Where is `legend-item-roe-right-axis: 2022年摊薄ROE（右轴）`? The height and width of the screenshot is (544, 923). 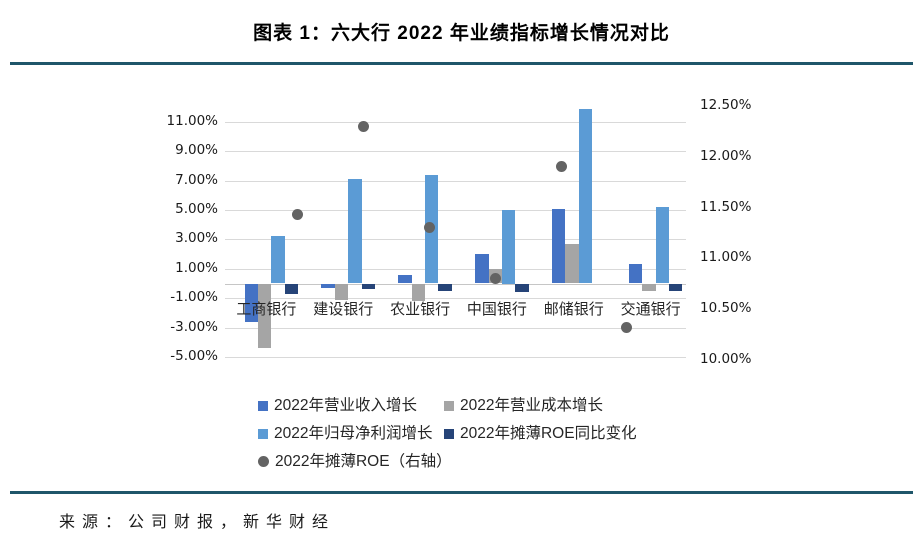 legend-item-roe-right-axis: 2022年摊薄ROE（右轴） is located at coordinates (355, 460).